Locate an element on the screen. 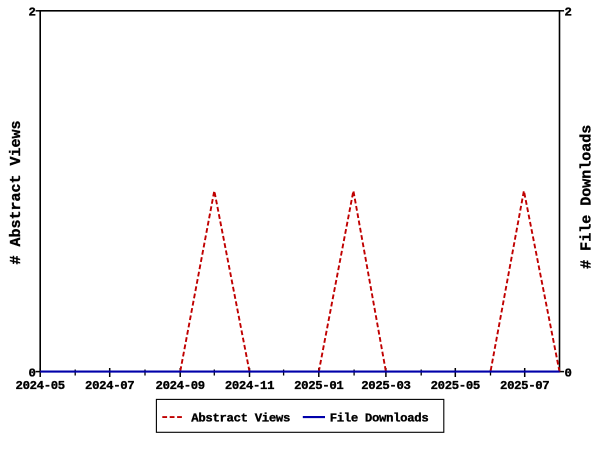  svg-text: # Abstract Views is located at coordinates (16, 192).